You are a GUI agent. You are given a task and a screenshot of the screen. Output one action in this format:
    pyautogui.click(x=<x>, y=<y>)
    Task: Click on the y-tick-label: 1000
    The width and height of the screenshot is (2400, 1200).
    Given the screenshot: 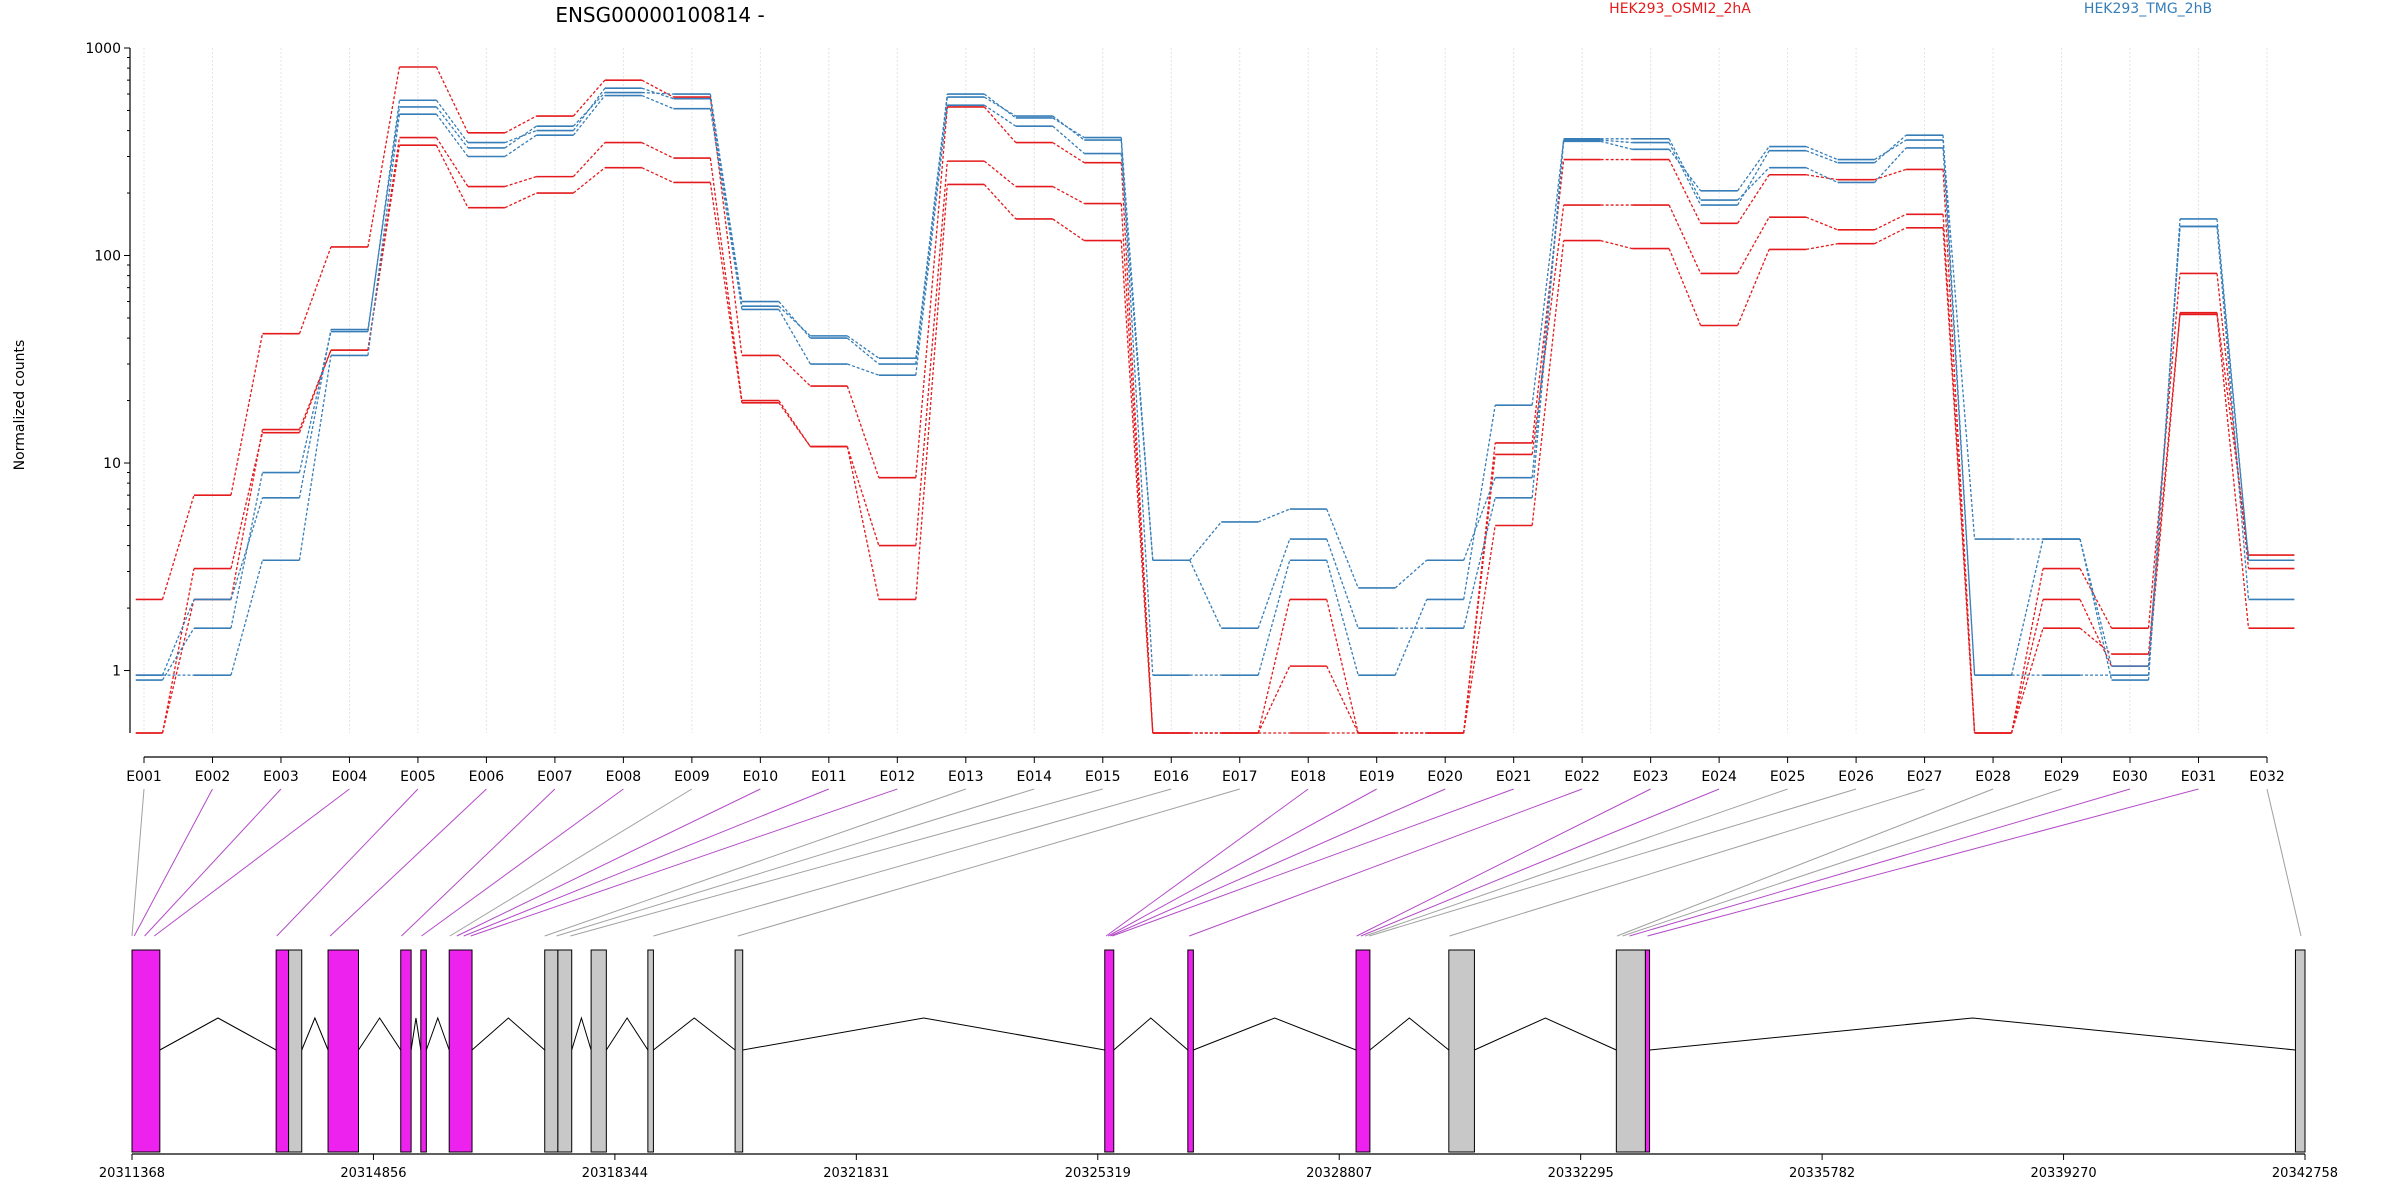 What is the action you would take?
    pyautogui.click(x=103, y=49)
    